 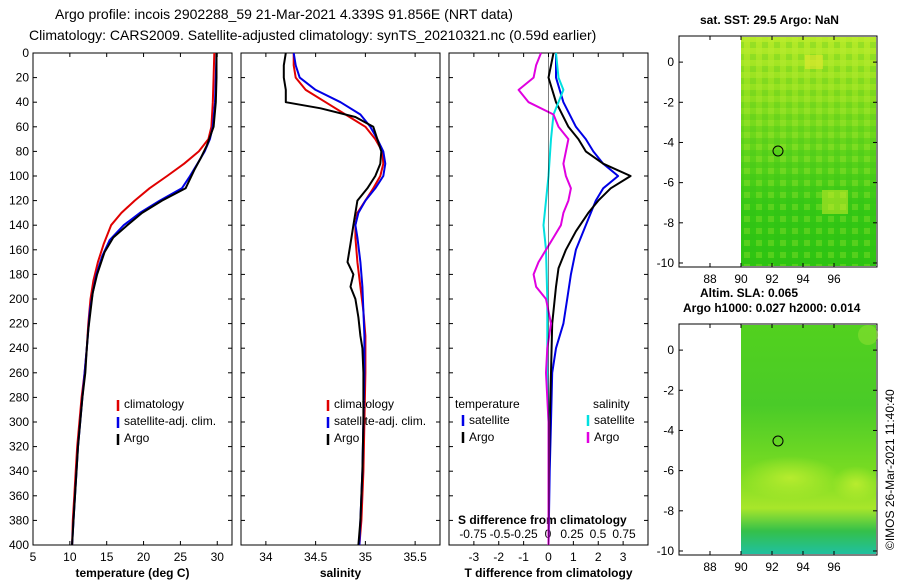 What do you see at coordinates (487, 404) in the screenshot?
I see `legend-title-temperature: temperature` at bounding box center [487, 404].